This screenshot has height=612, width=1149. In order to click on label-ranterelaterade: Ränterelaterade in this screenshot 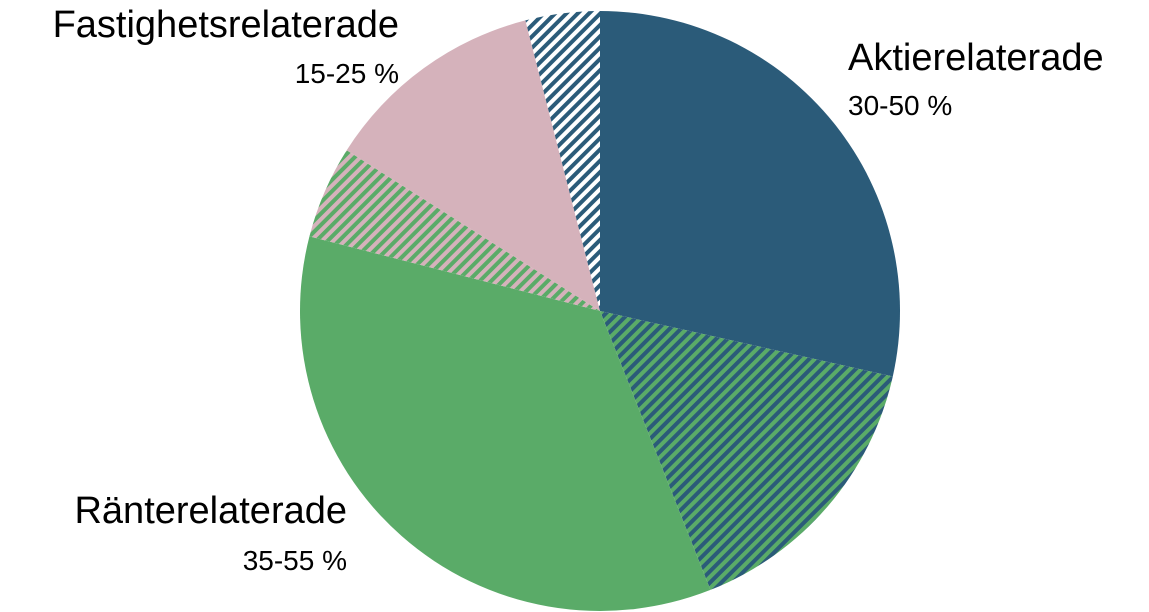, I will do `click(210, 511)`.